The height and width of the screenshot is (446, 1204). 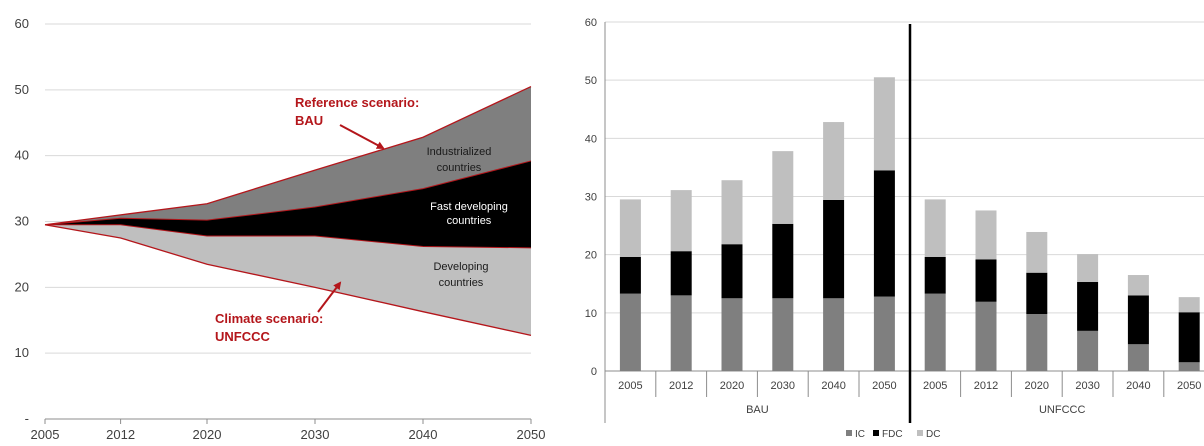 I want to click on region-label: Industrialized, so click(x=459, y=152).